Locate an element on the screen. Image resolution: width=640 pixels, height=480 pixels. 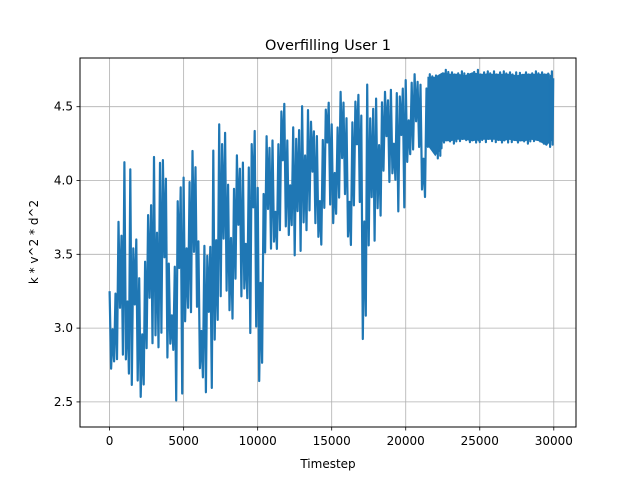
chart-title: Overfilling User 1 is located at coordinates (328, 46).